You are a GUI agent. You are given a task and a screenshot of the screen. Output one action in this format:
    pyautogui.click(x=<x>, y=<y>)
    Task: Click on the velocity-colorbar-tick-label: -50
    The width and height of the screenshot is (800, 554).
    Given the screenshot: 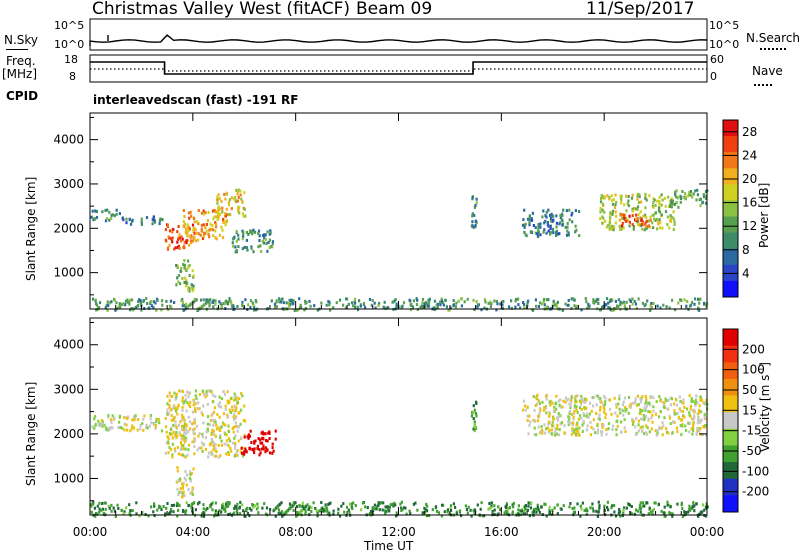 What is the action you would take?
    pyautogui.click(x=752, y=451)
    